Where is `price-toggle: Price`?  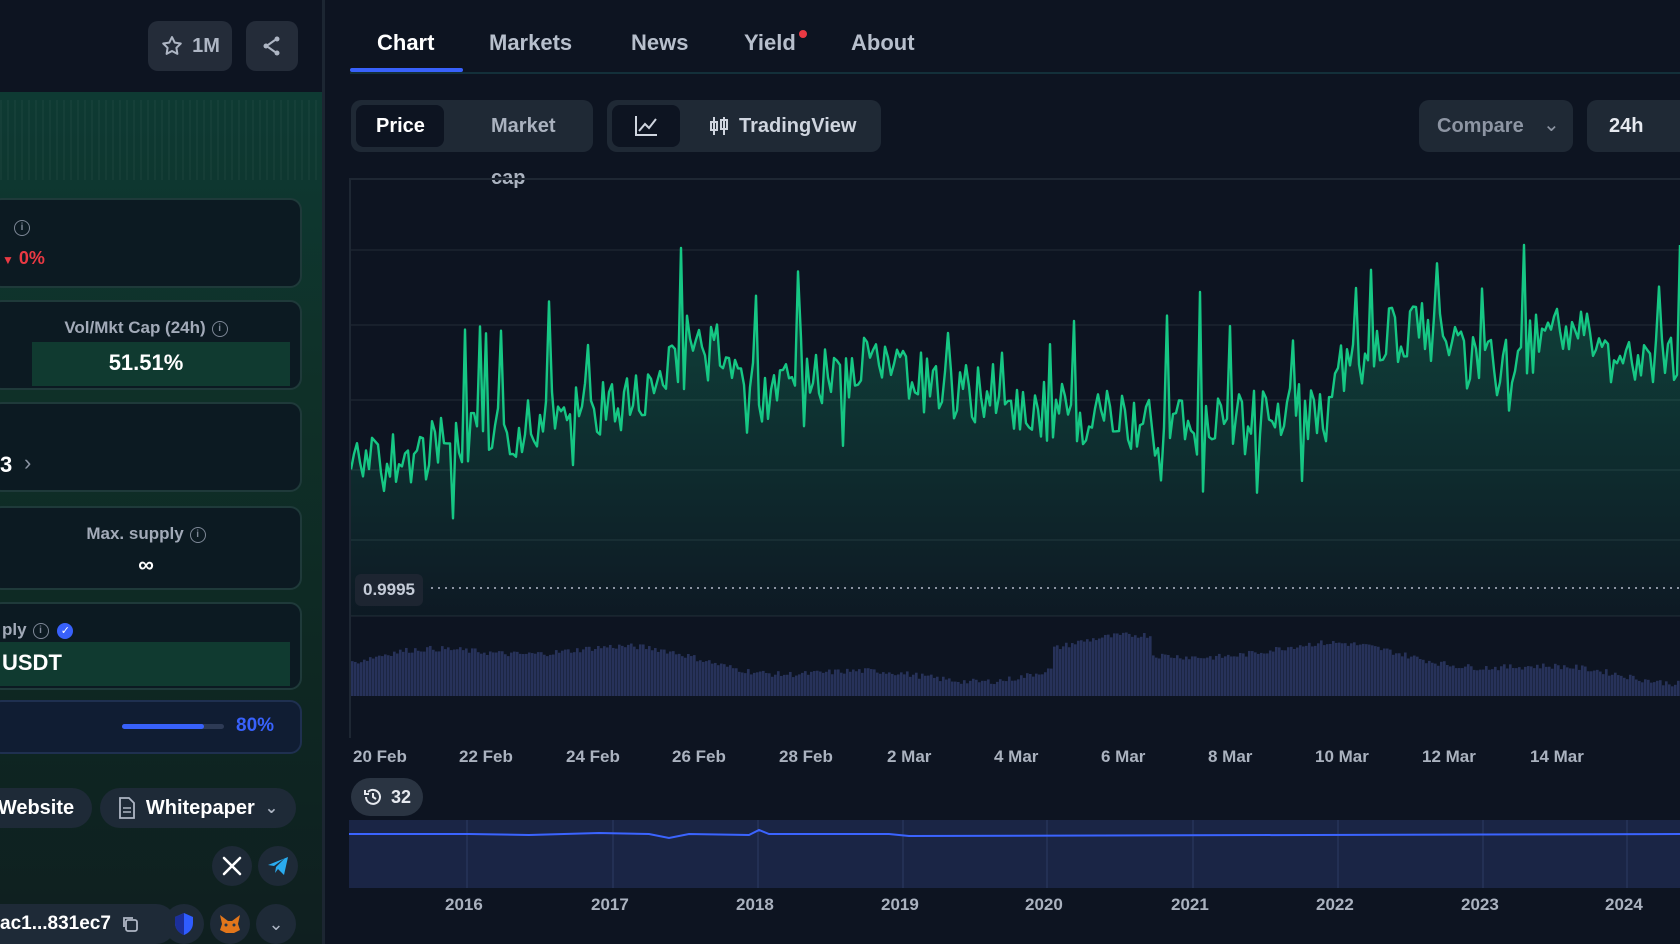
price-toggle: Price is located at coordinates (400, 126).